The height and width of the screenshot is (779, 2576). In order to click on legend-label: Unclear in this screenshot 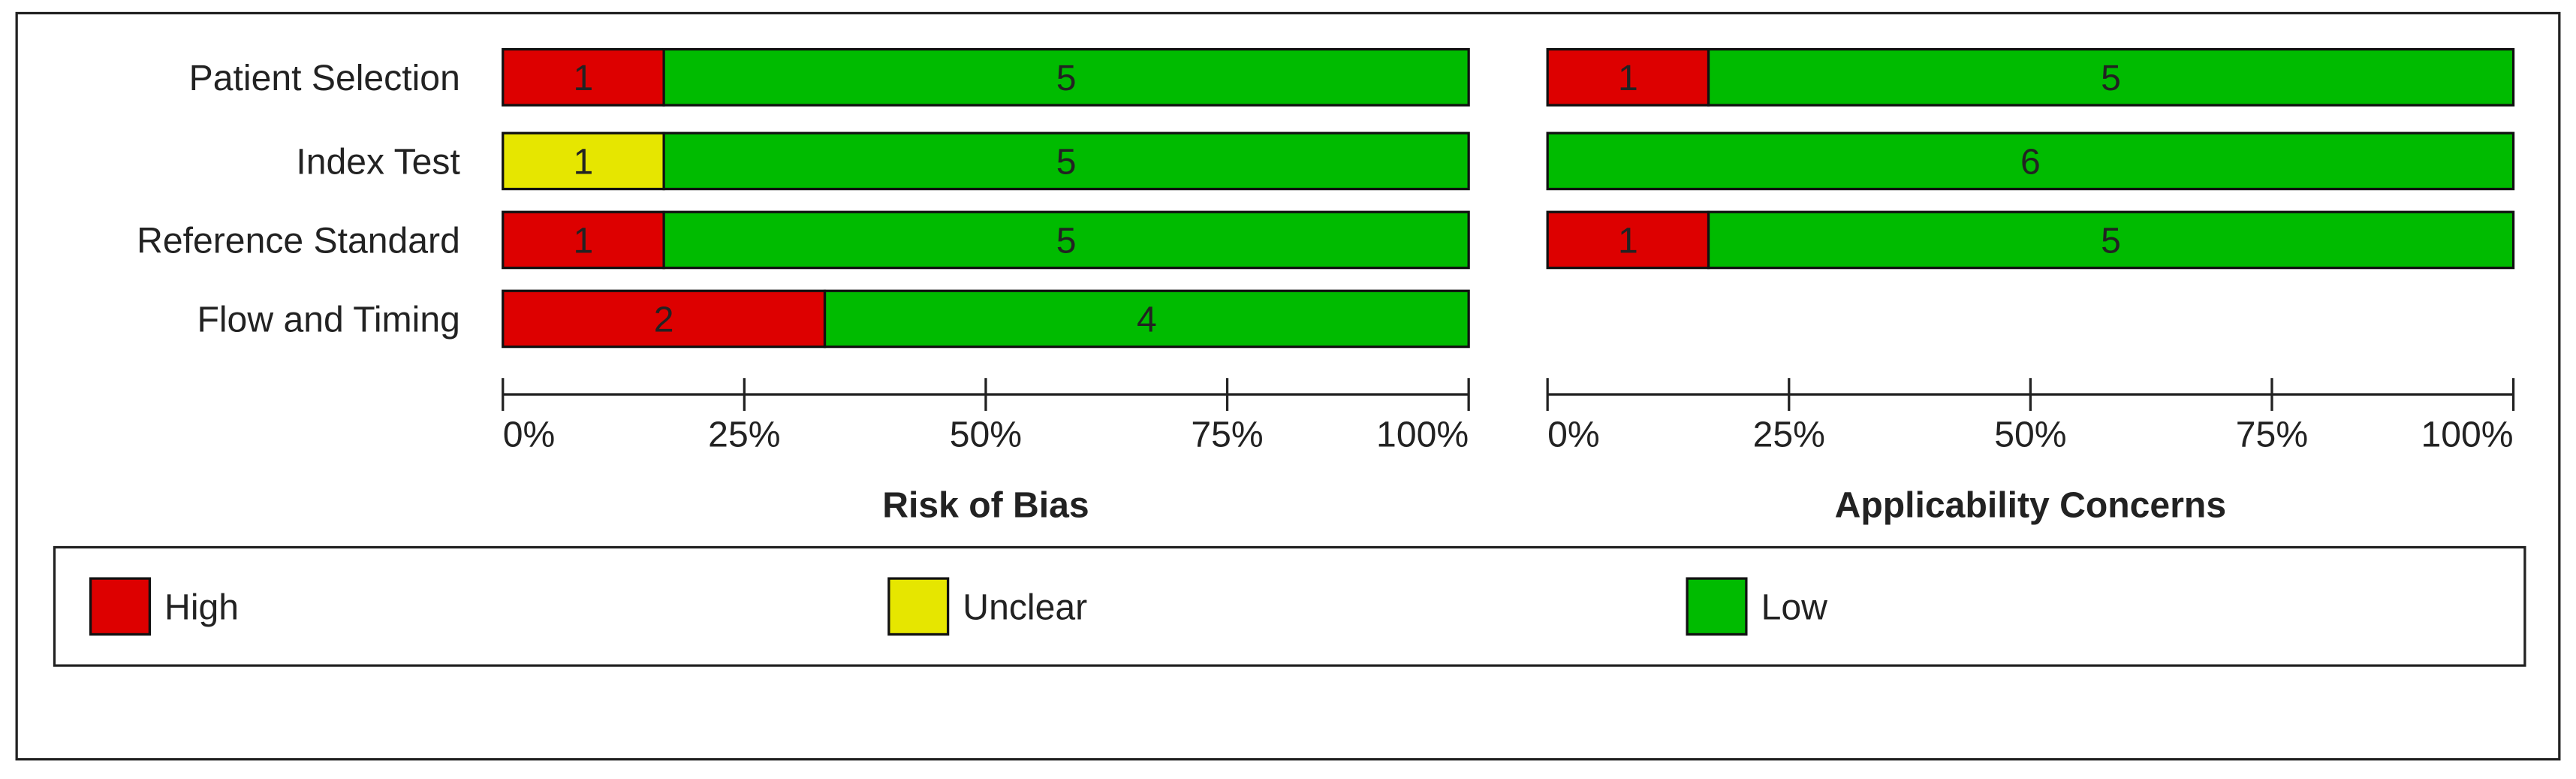, I will do `click(1025, 607)`.